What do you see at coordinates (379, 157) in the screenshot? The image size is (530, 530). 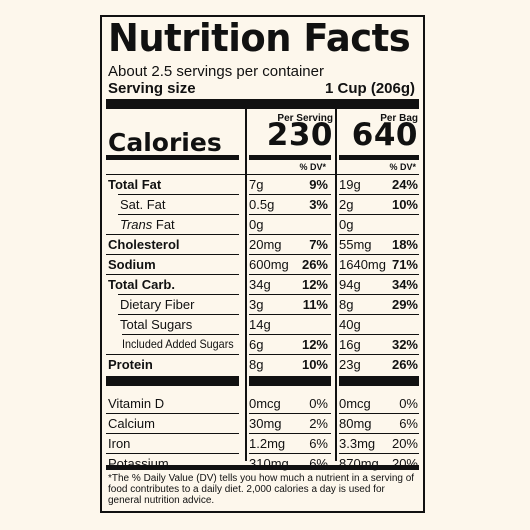 I see `calories-bar-right` at bounding box center [379, 157].